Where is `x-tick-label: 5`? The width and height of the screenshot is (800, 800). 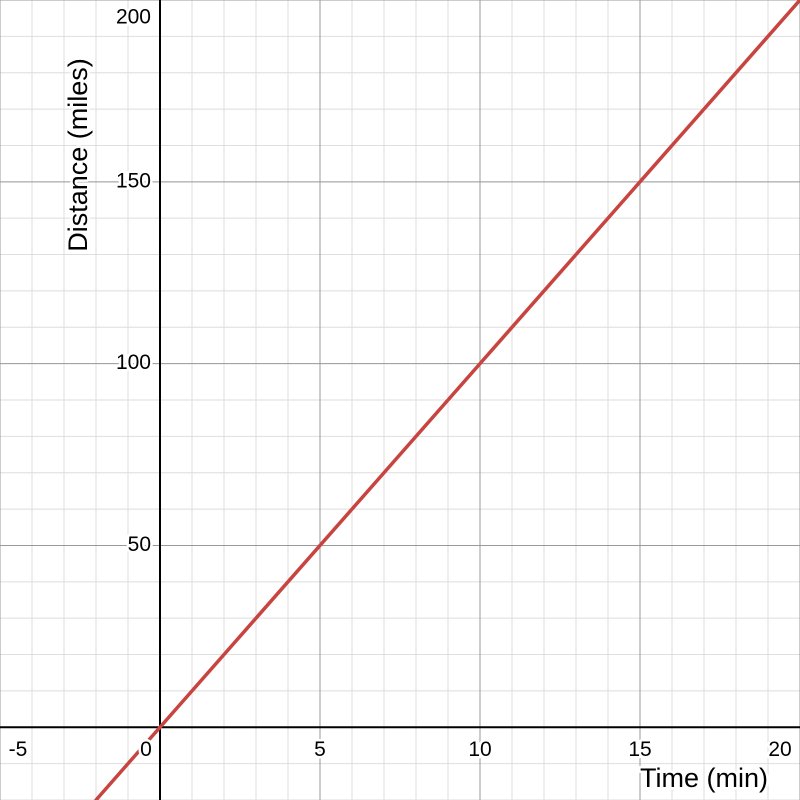 x-tick-label: 5 is located at coordinates (320, 749).